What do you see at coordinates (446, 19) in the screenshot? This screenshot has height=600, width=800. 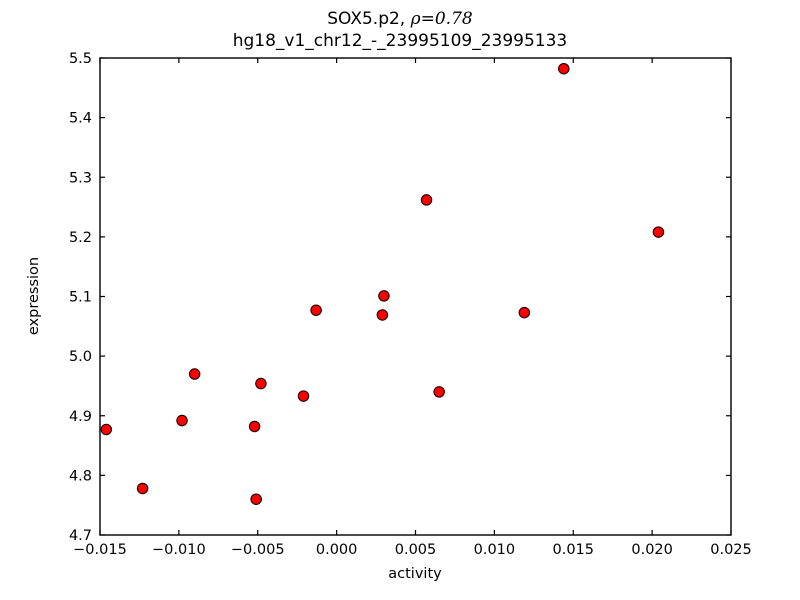 I see `rho-value: =0.78` at bounding box center [446, 19].